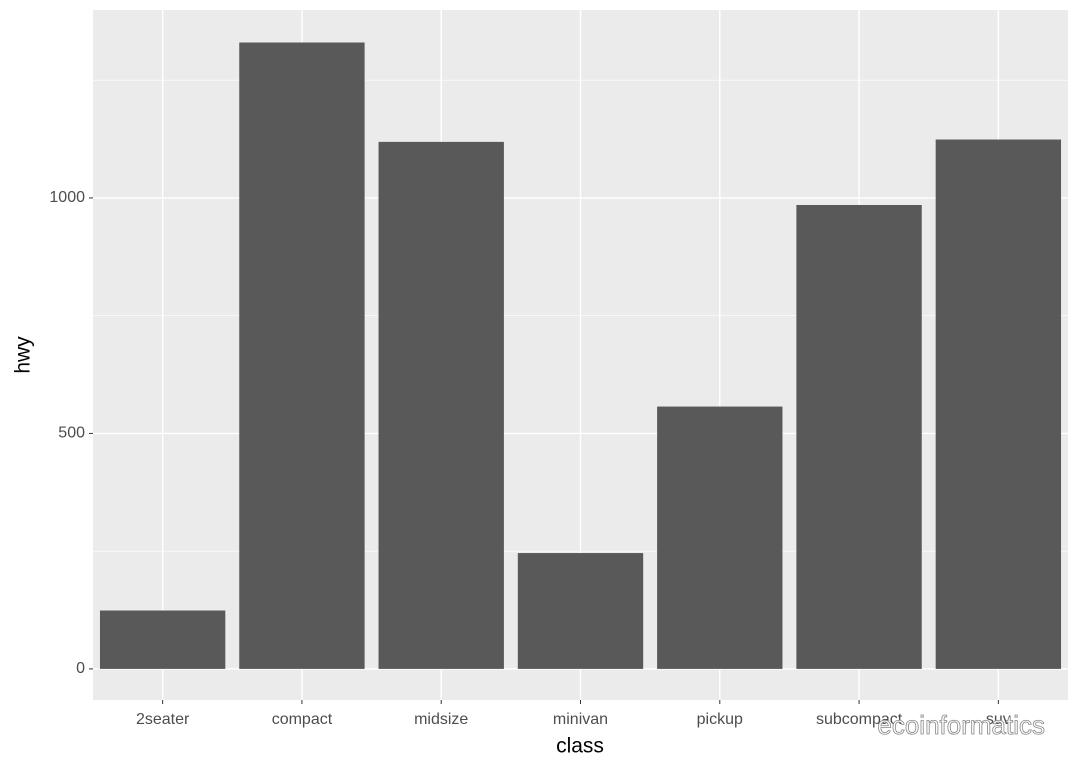 This screenshot has width=1080, height=771. What do you see at coordinates (580, 719) in the screenshot?
I see `x-tick-label: minivan` at bounding box center [580, 719].